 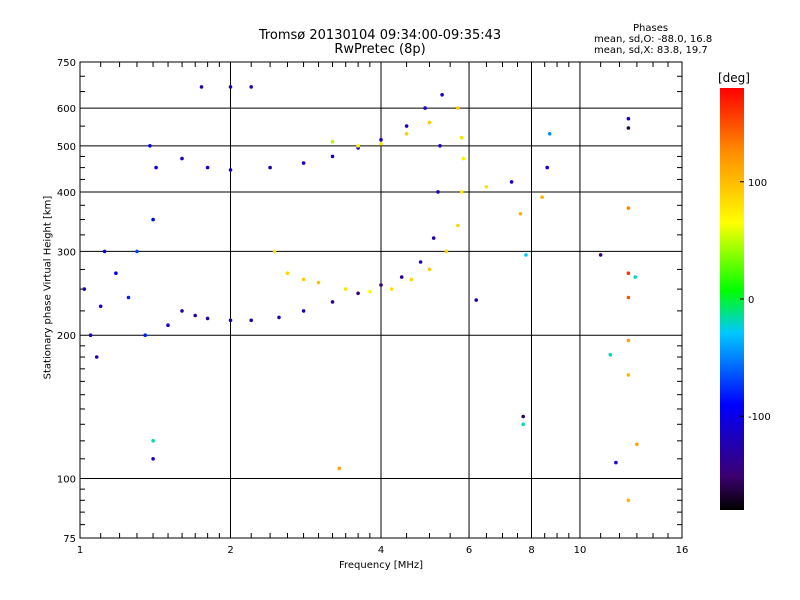 I want to click on y-tick-label: 200, so click(x=66, y=336).